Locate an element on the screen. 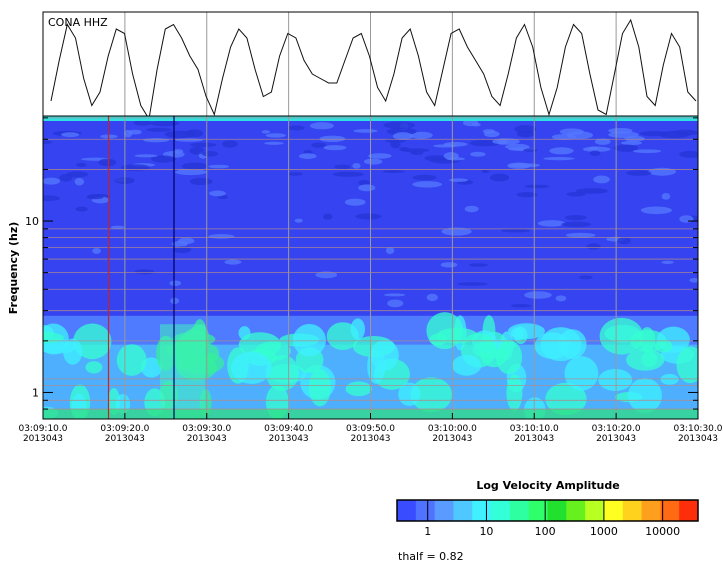 The width and height of the screenshot is (723, 574). x-tick-time: 03:10:00.0 is located at coordinates (452, 429).